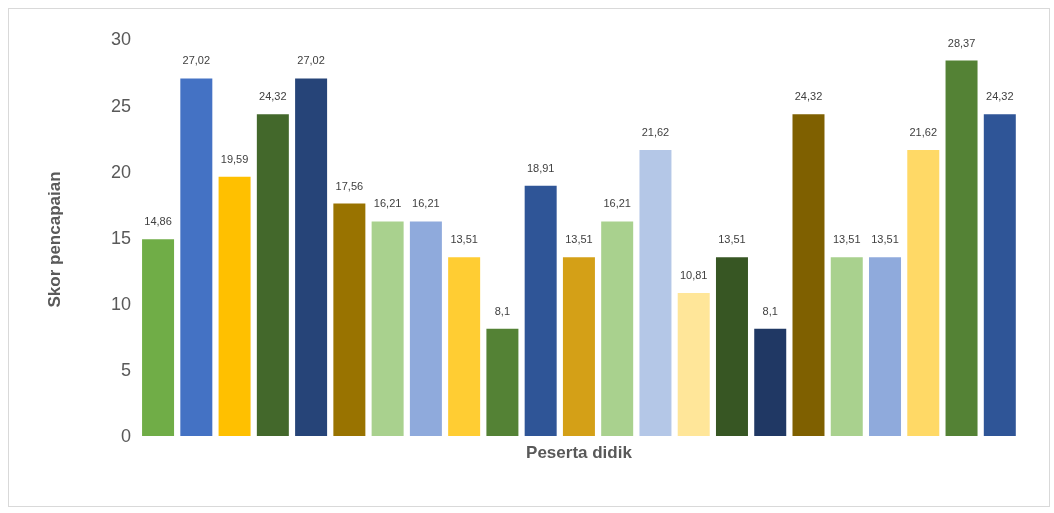  What do you see at coordinates (125, 436) in the screenshot?
I see `y-tick-label: 0` at bounding box center [125, 436].